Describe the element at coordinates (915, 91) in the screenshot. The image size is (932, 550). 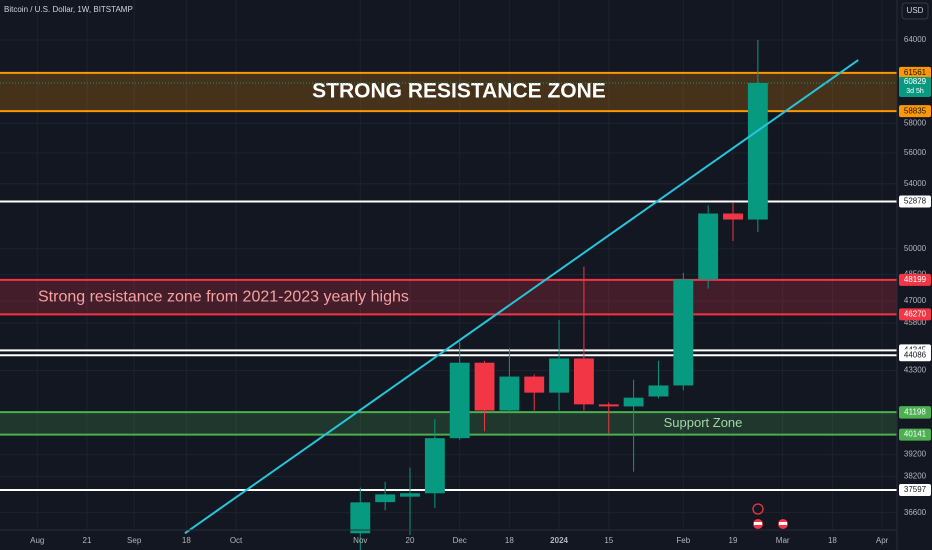
I see `countdown: 3d 5h` at that location.